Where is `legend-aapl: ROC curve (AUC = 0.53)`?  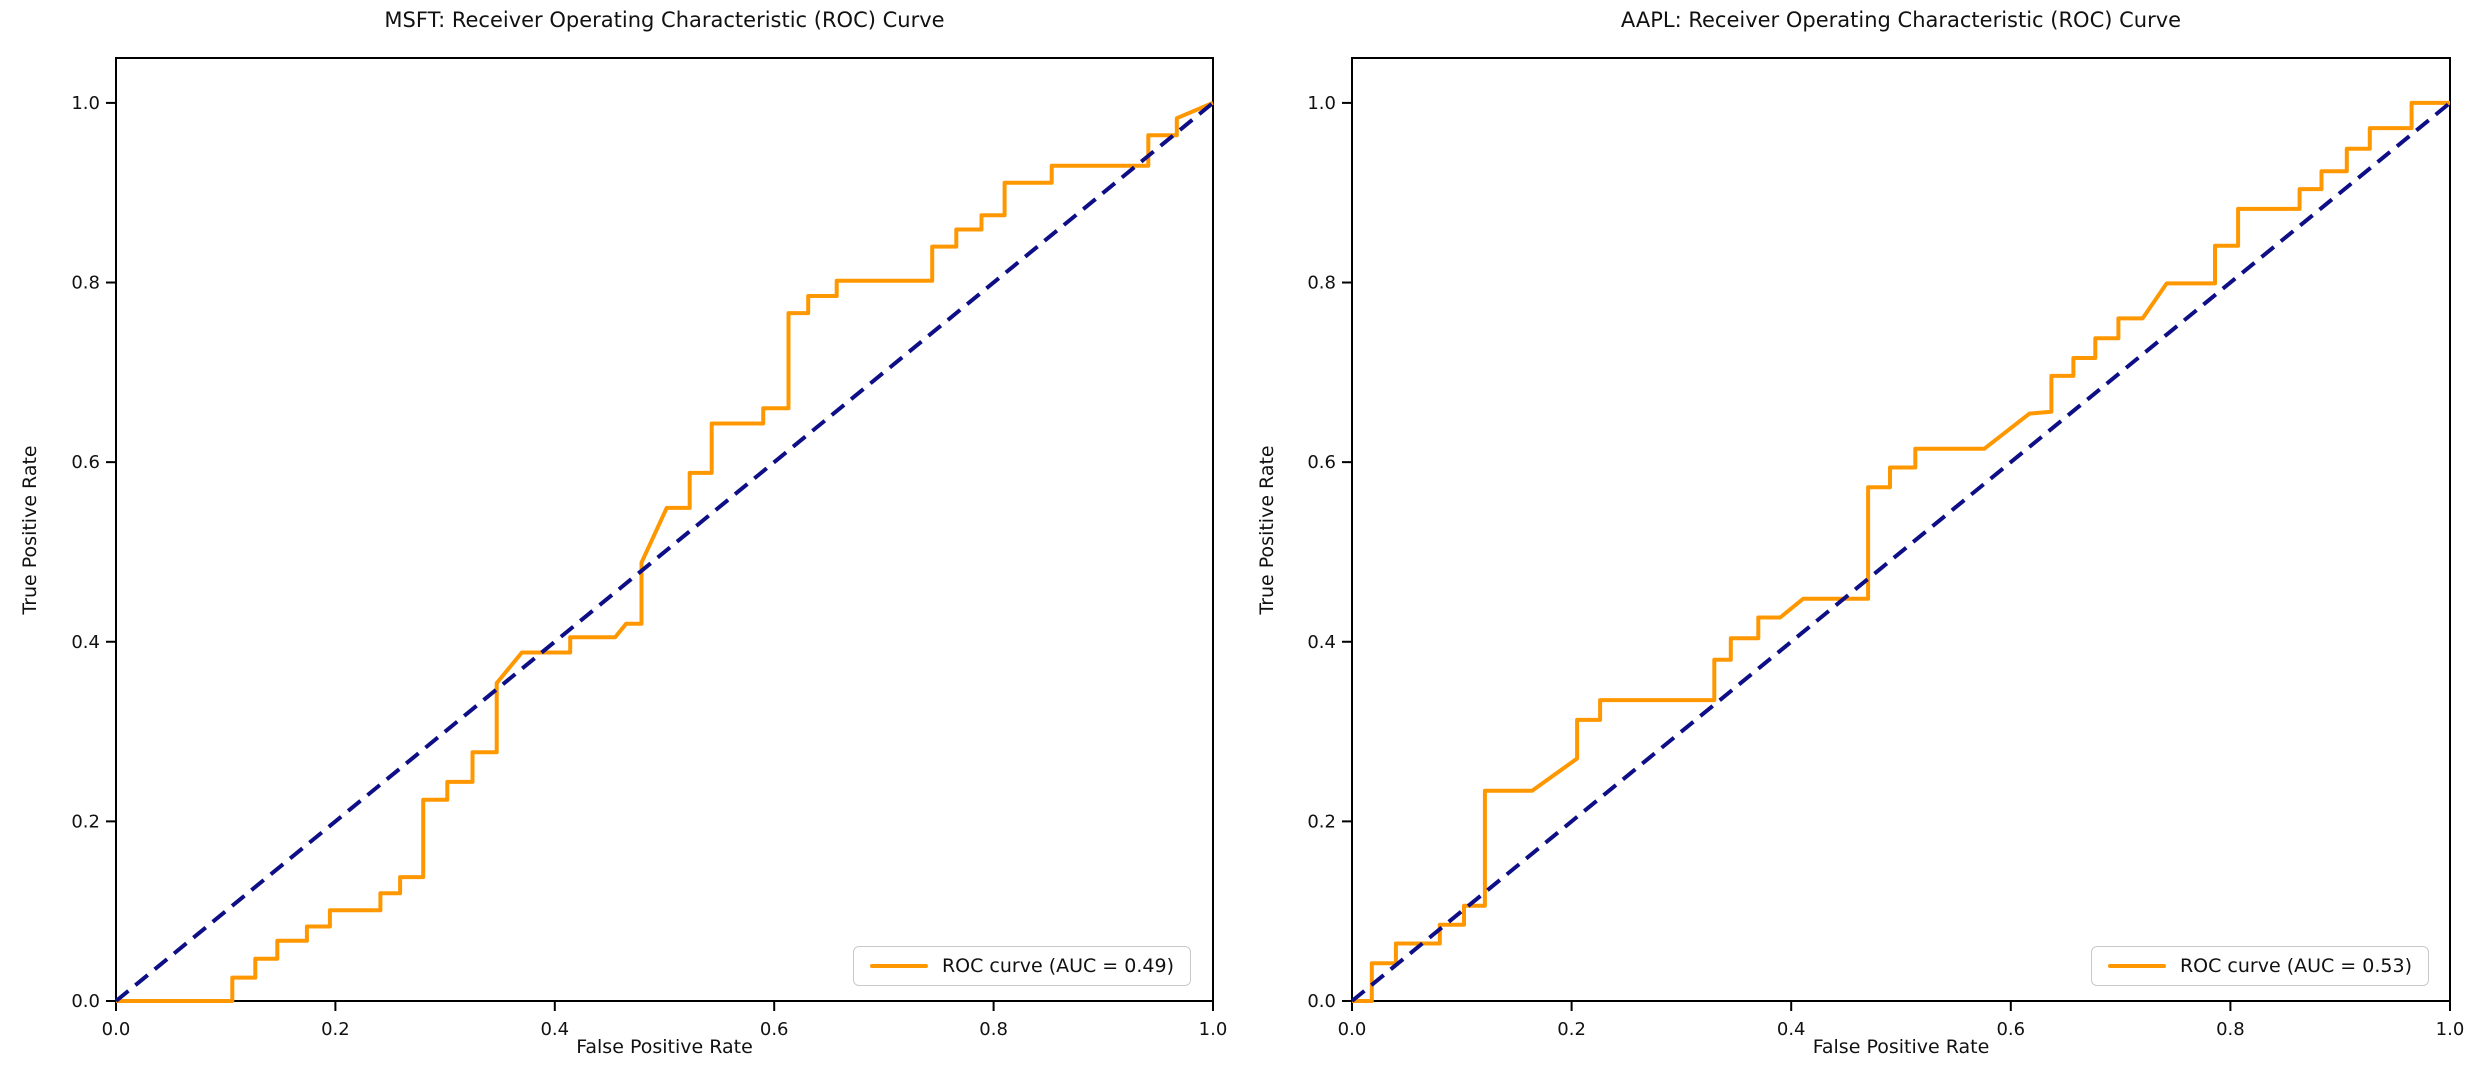 legend-aapl: ROC curve (AUC = 0.53) is located at coordinates (2259, 966).